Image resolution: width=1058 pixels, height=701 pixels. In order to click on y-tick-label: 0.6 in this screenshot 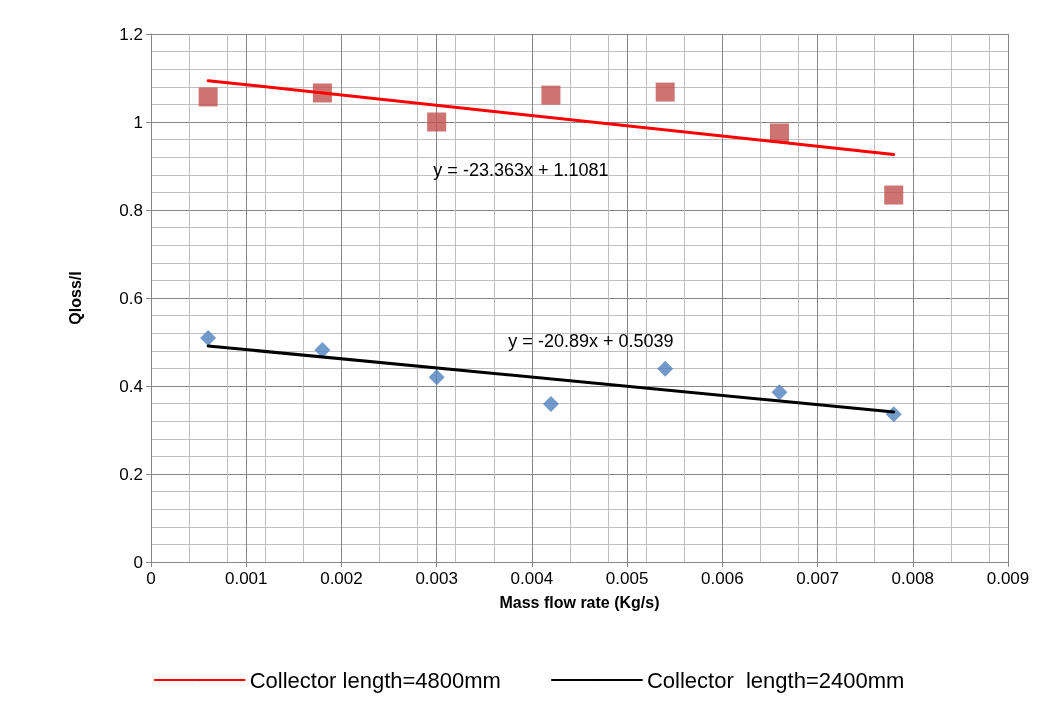, I will do `click(131, 298)`.